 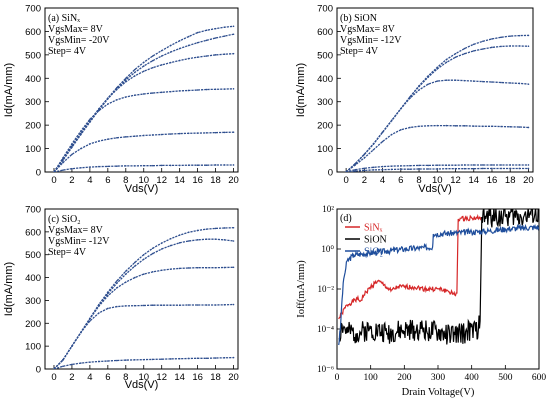 What do you see at coordinates (233, 180) in the screenshot?
I see `x-tick-label: 20` at bounding box center [233, 180].